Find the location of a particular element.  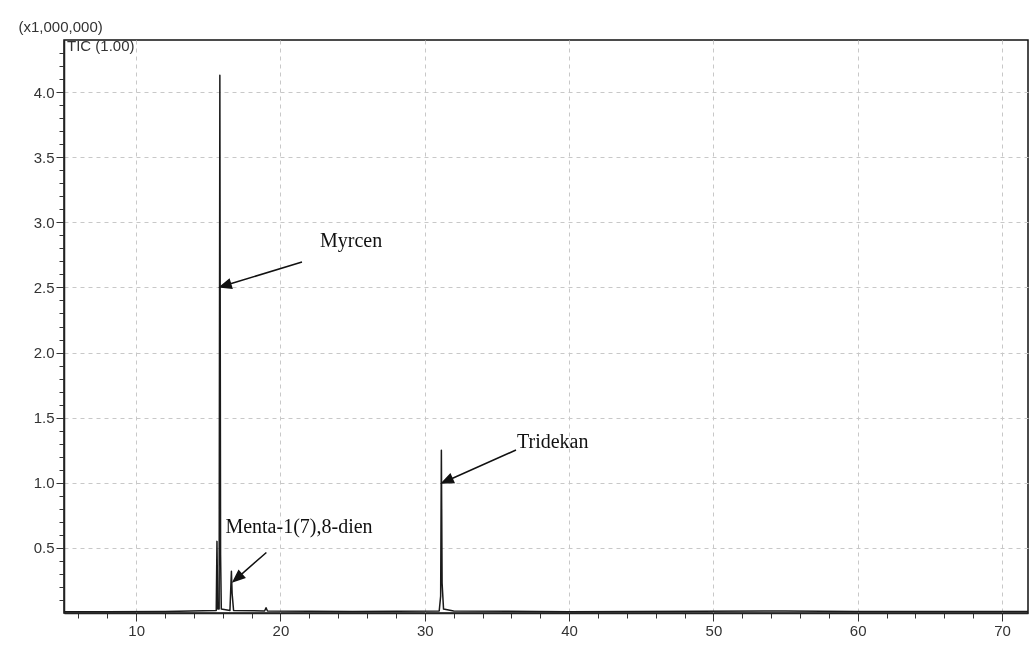

x-tick-label: 60 is located at coordinates (858, 630).